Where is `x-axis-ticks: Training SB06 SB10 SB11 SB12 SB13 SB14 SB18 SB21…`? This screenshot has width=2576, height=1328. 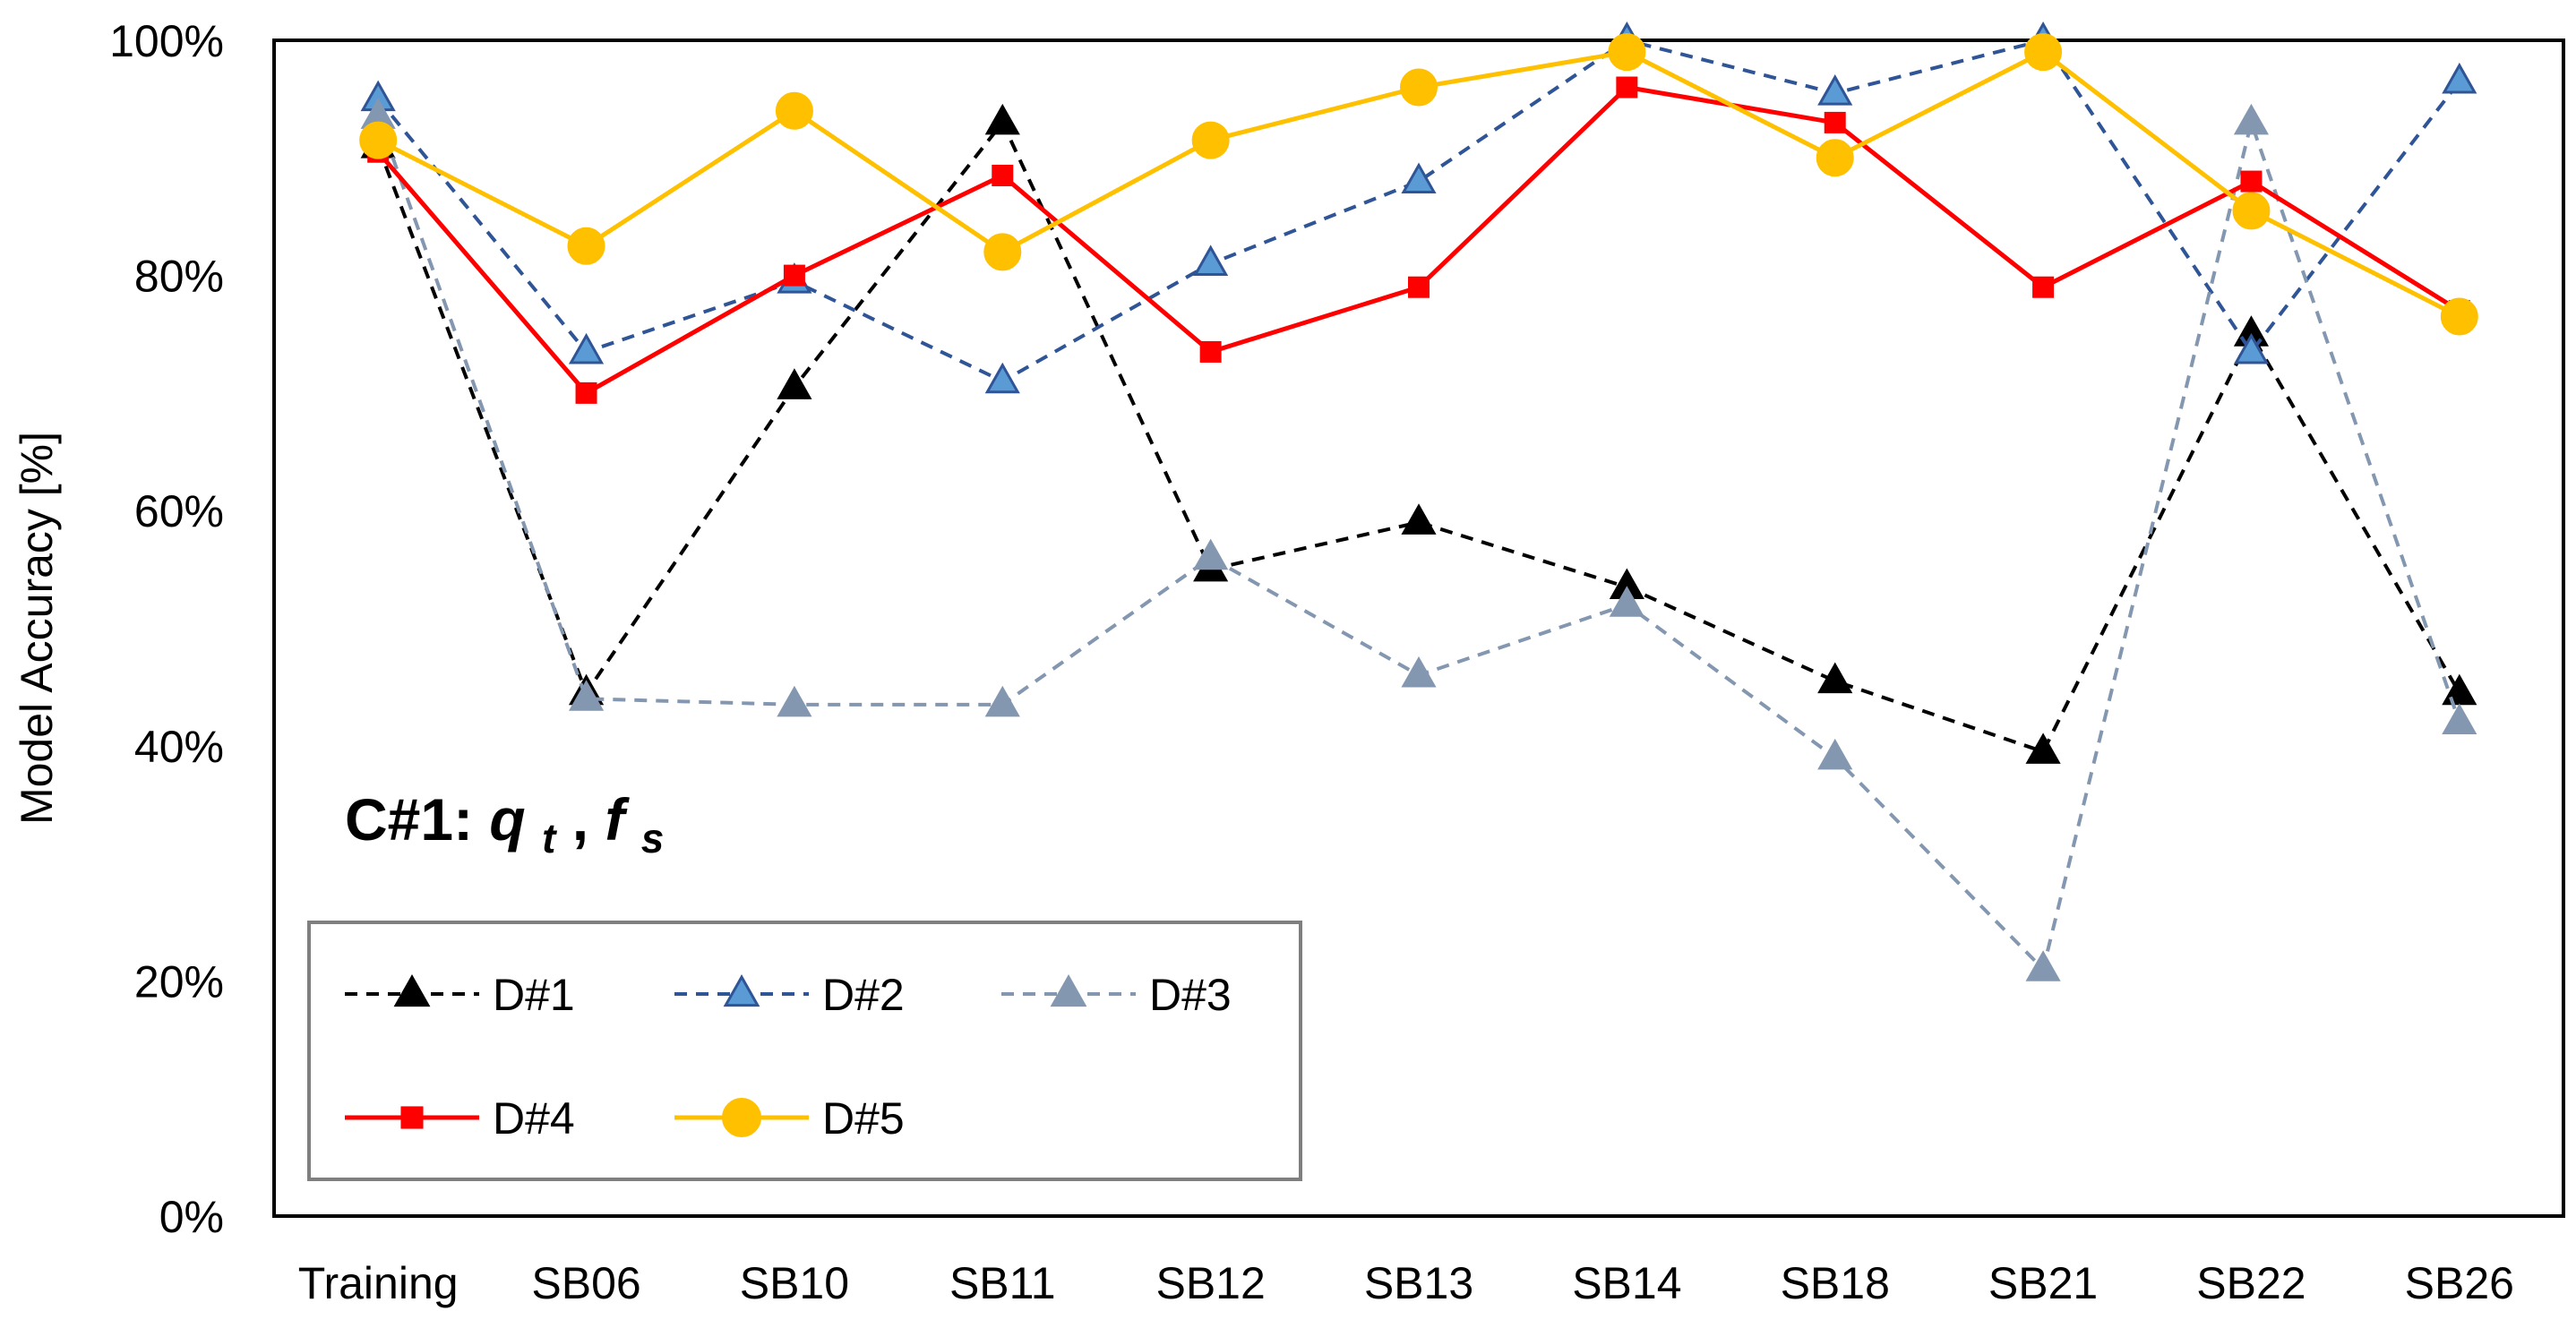
x-axis-ticks: Training SB06 SB10 SB11 SB12 SB13 SB14 SB18 SB21… is located at coordinates (1406, 1283).